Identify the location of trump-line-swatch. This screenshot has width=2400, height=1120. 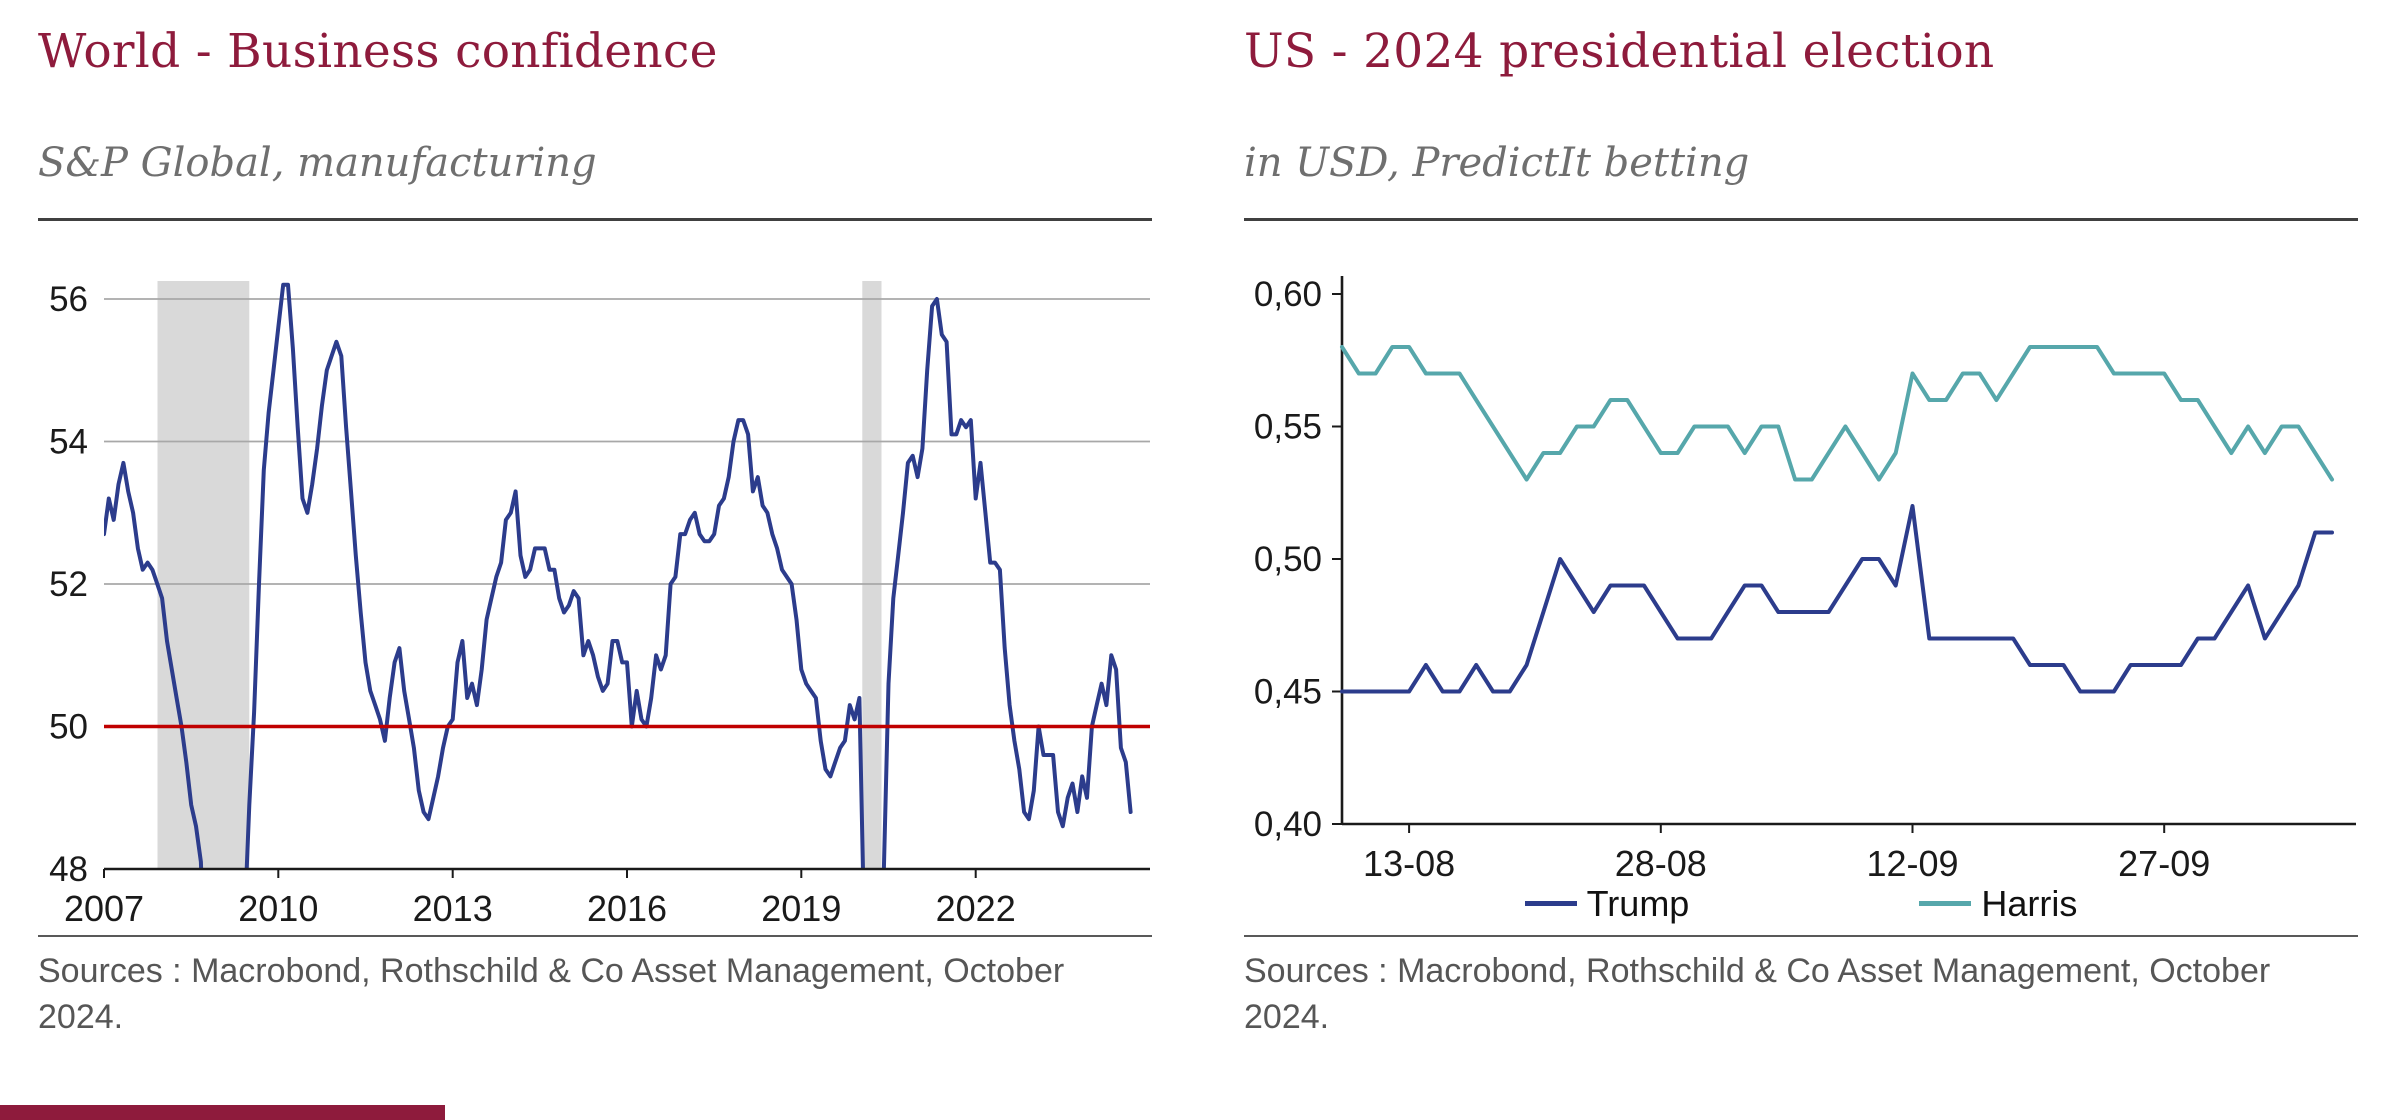
(1550, 904).